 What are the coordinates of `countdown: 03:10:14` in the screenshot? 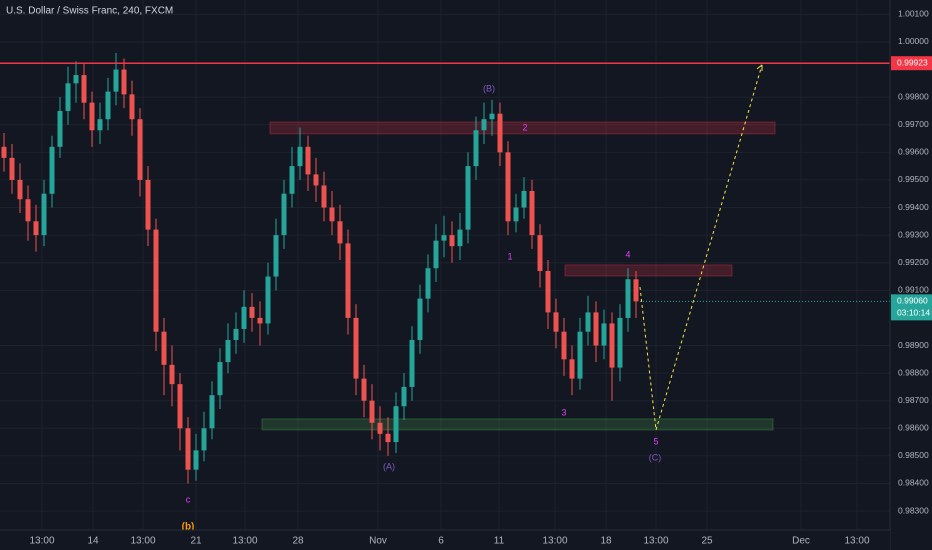 It's located at (913, 313).